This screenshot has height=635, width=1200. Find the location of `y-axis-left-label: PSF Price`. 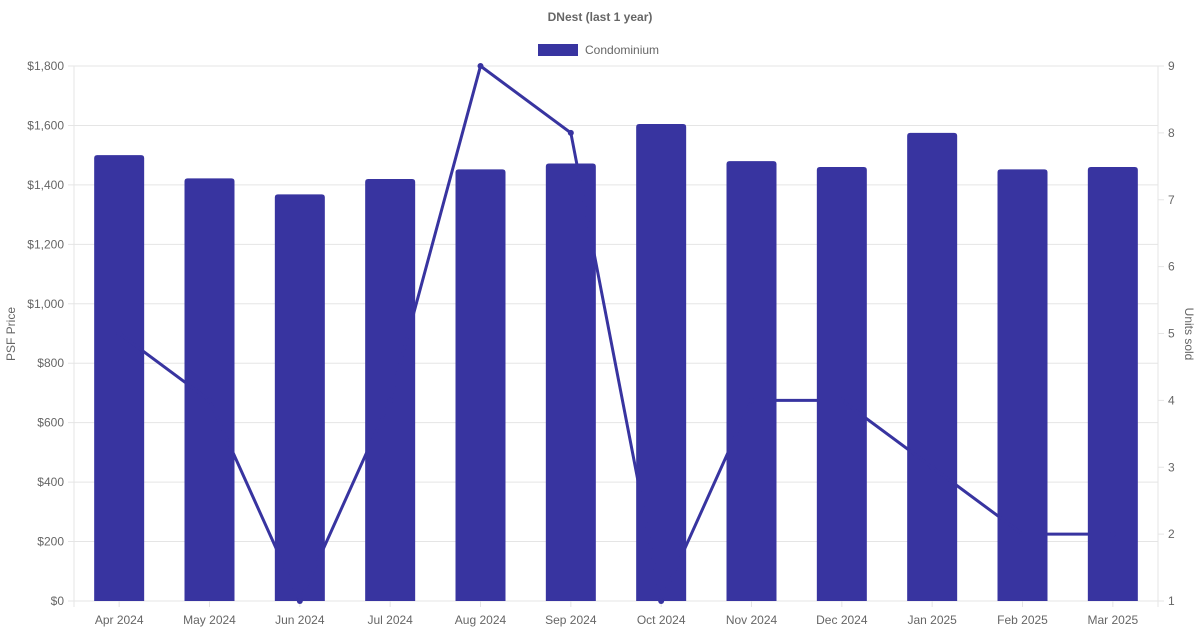

y-axis-left-label: PSF Price is located at coordinates (11, 334).